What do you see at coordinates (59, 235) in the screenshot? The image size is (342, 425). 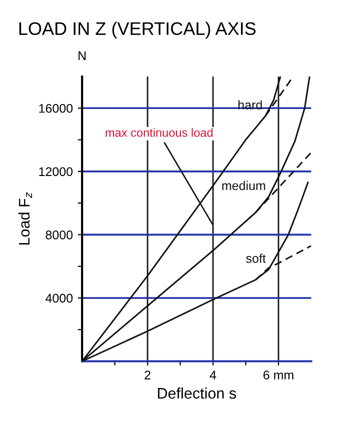 I see `y-tick-label: 8000` at bounding box center [59, 235].